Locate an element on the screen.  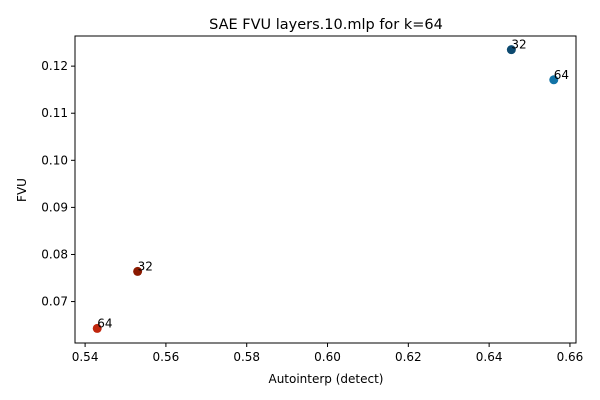
x-tick-label: 0.62 is located at coordinates (408, 357).